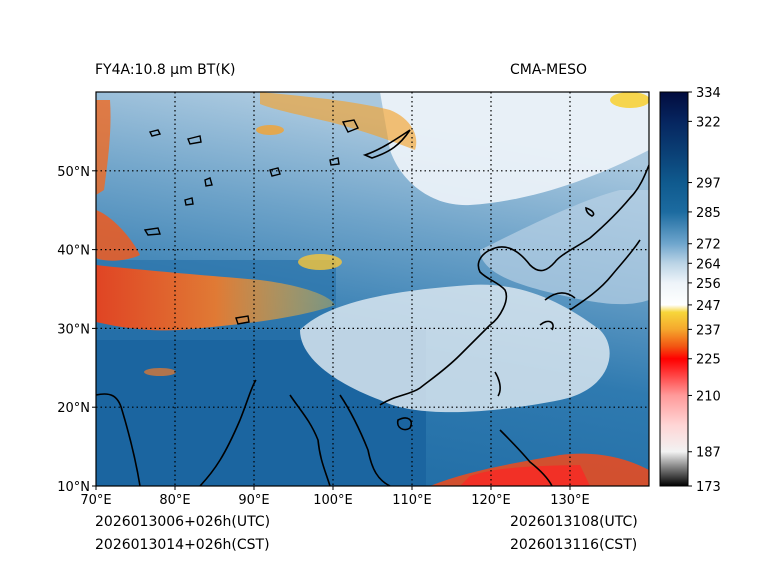 The image size is (764, 573). I want to click on init-time-cst: 2026013014+026h(CST), so click(182, 545).